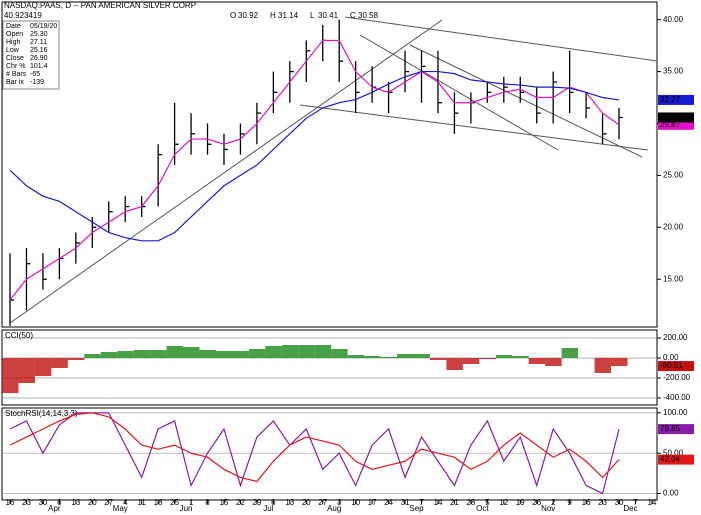 Image resolution: width=701 pixels, height=515 pixels. What do you see at coordinates (10, 502) in the screenshot?
I see `x-tick-label: 16` at bounding box center [10, 502].